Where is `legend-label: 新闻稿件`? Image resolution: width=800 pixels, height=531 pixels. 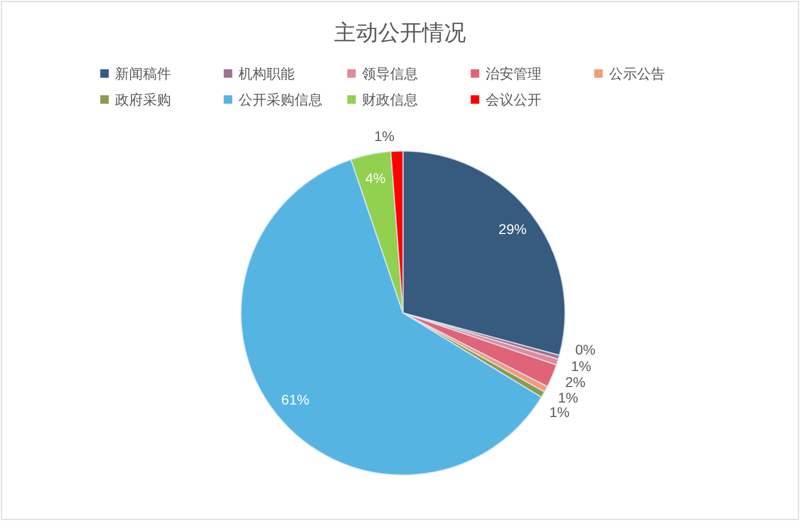
legend-label: 新闻稿件 is located at coordinates (143, 74).